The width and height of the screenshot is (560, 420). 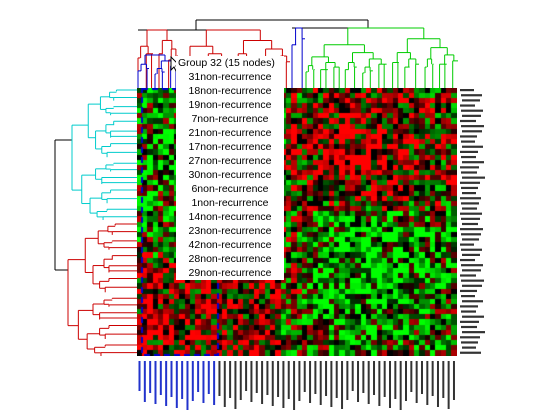 What do you see at coordinates (230, 189) in the screenshot?
I see `tooltip-item: 6non-recurrence` at bounding box center [230, 189].